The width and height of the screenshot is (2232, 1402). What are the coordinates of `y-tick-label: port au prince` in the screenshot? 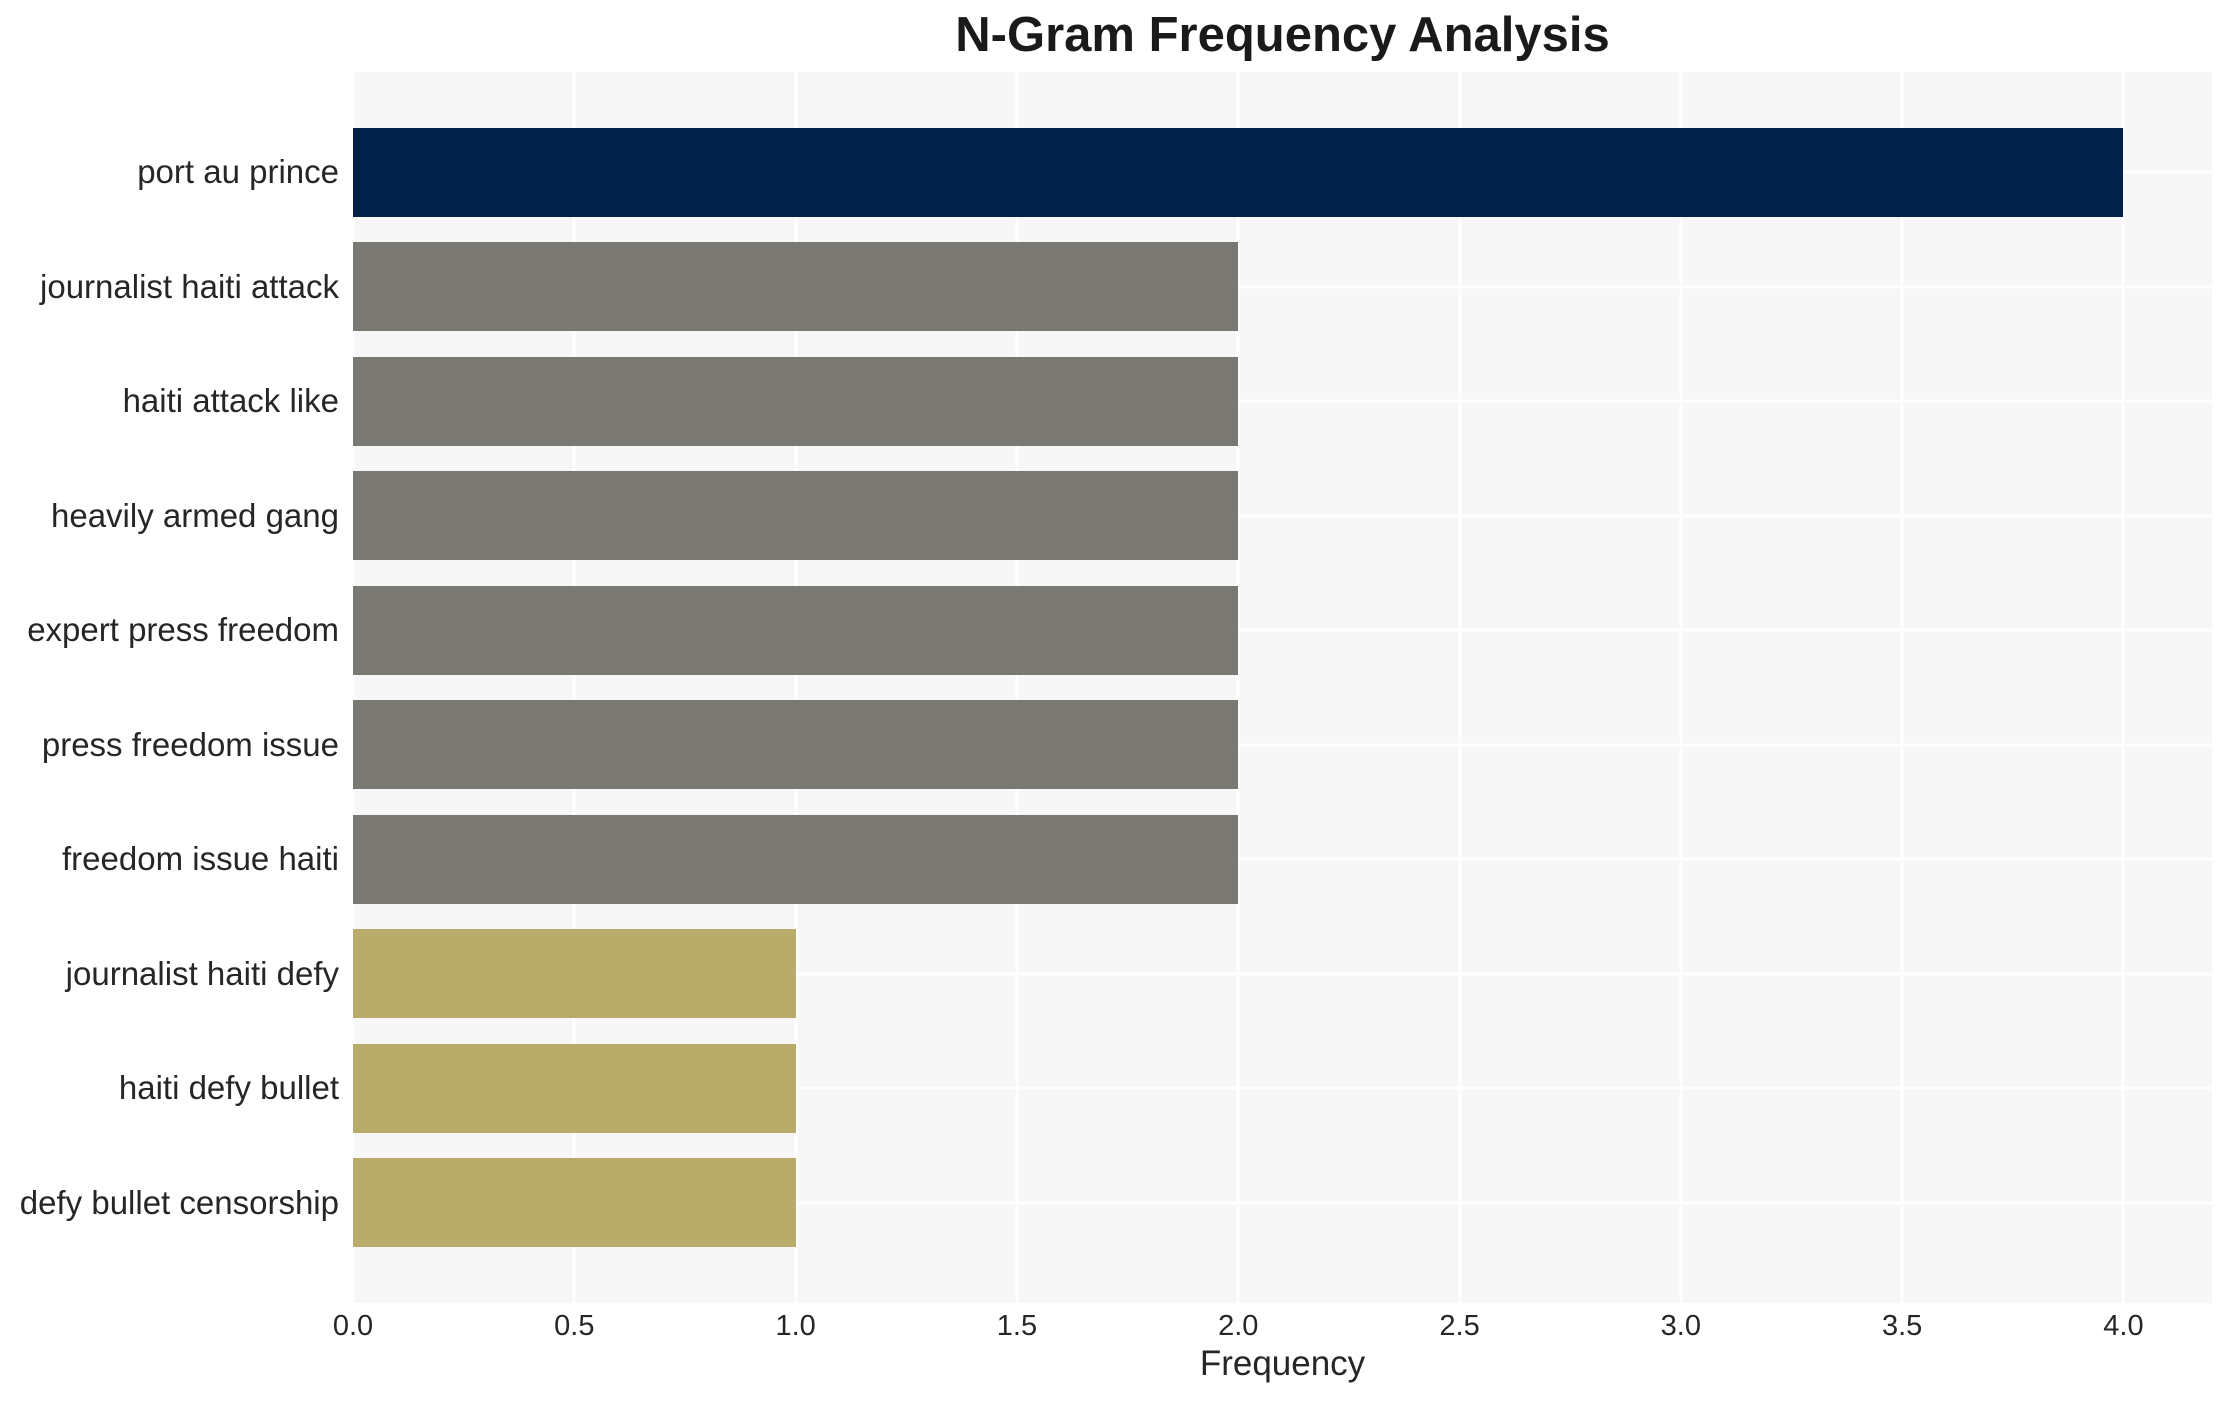 It's located at (238, 172).